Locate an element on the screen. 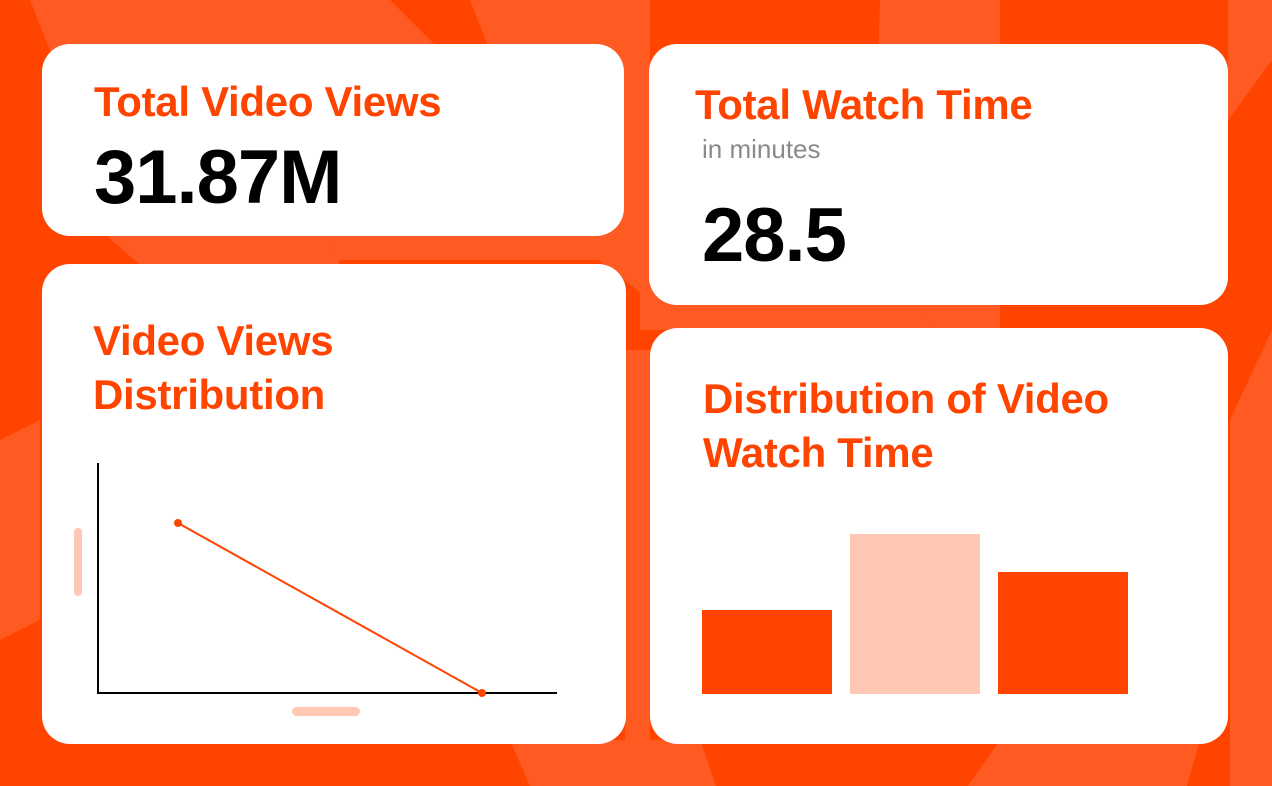  bars-group is located at coordinates (915, 614).